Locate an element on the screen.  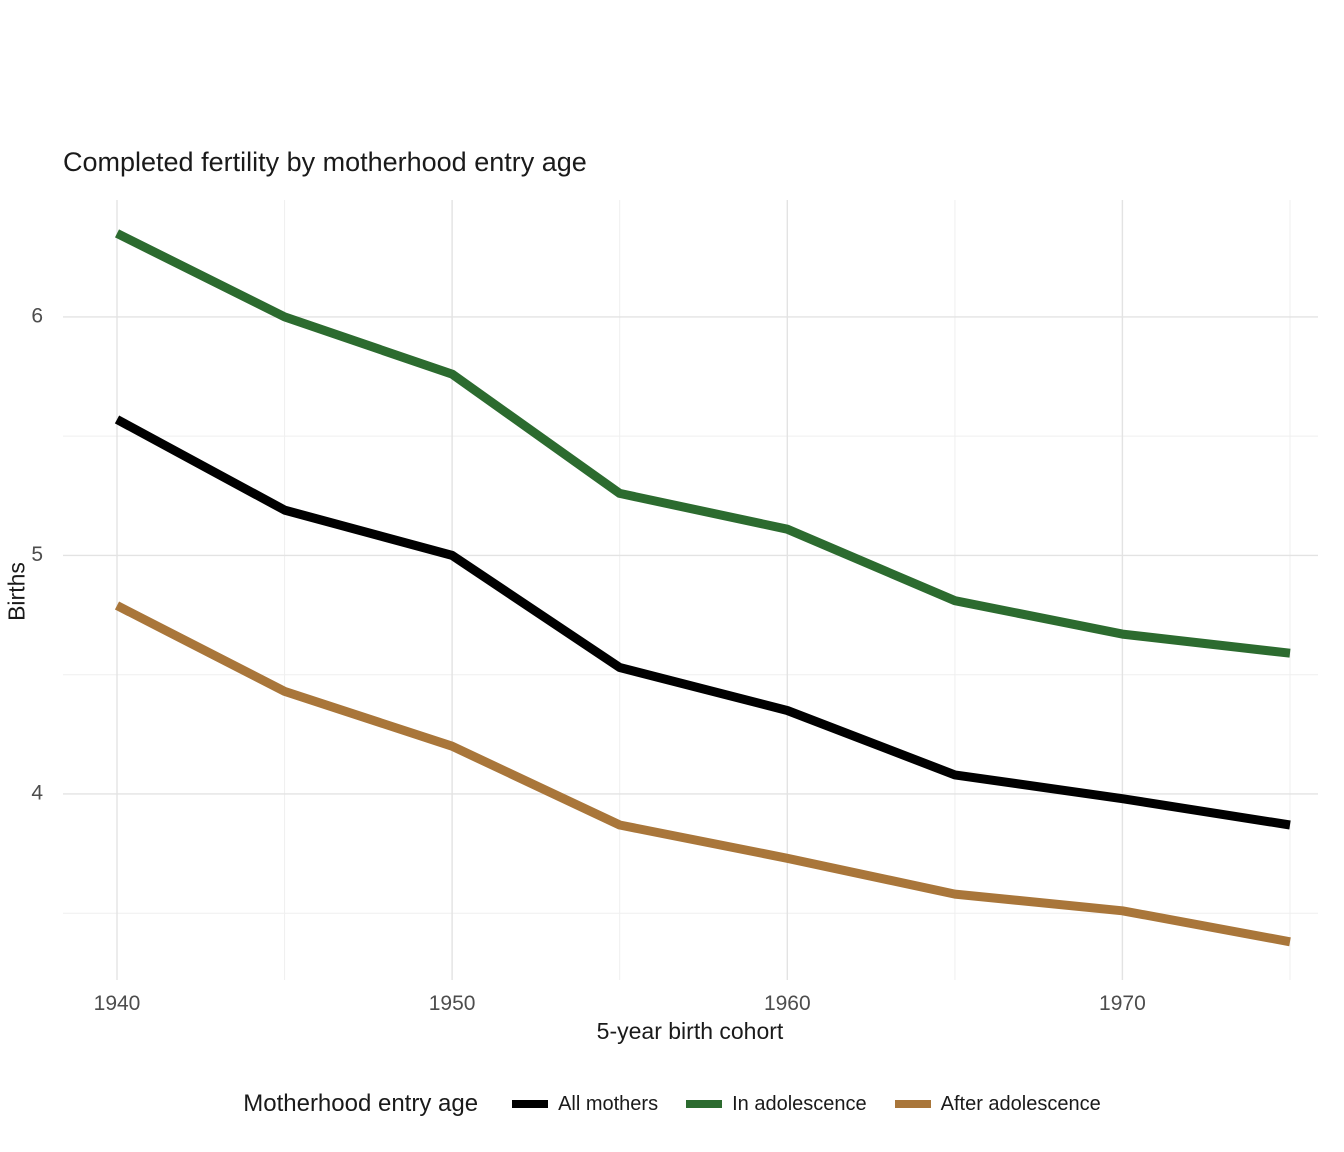
svg-text: 6 is located at coordinates (37, 315).